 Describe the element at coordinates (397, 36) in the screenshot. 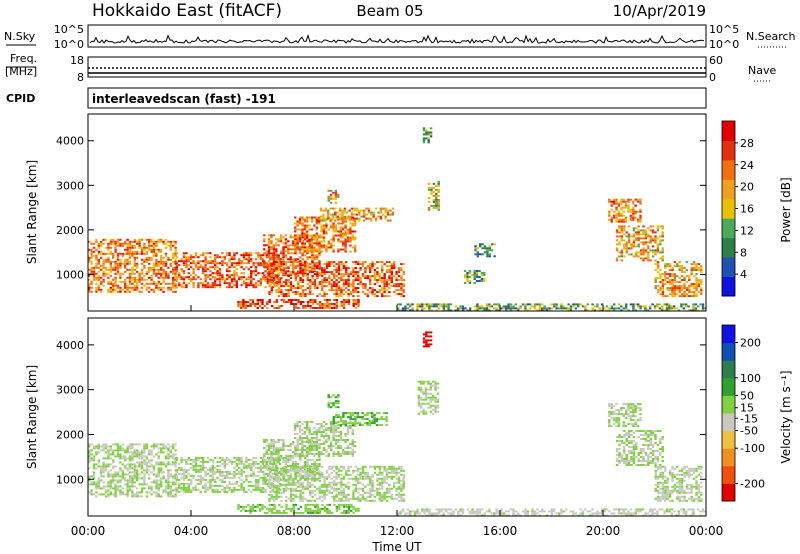

I see `summary-panel-frame` at that location.